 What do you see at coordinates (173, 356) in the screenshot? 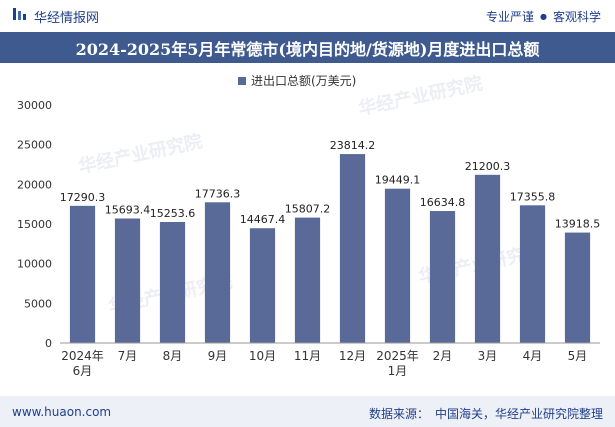
I see `x-tick-label: 8月` at bounding box center [173, 356].